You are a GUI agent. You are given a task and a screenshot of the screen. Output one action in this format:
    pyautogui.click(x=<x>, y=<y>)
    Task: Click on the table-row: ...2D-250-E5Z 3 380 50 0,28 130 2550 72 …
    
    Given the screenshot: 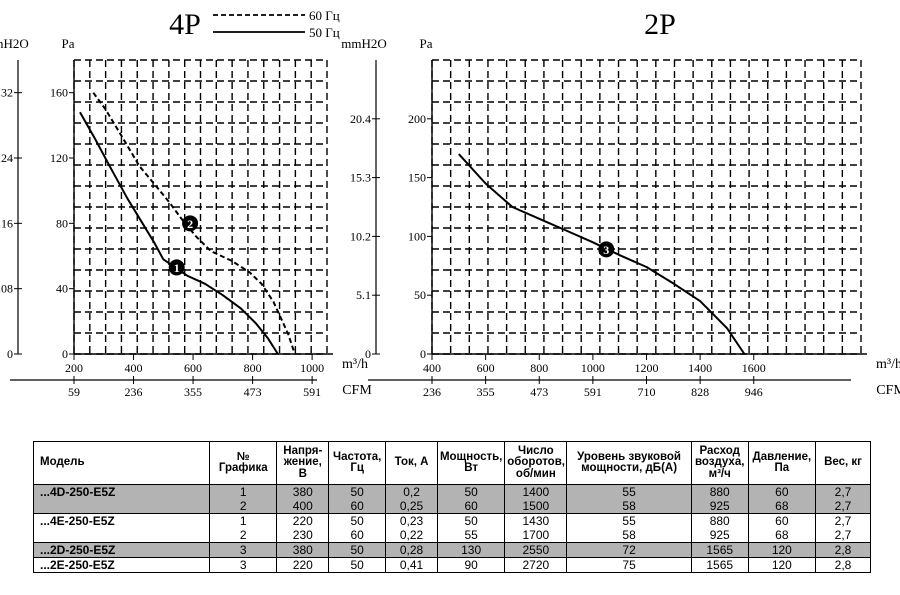 What is the action you would take?
    pyautogui.click(x=451, y=550)
    